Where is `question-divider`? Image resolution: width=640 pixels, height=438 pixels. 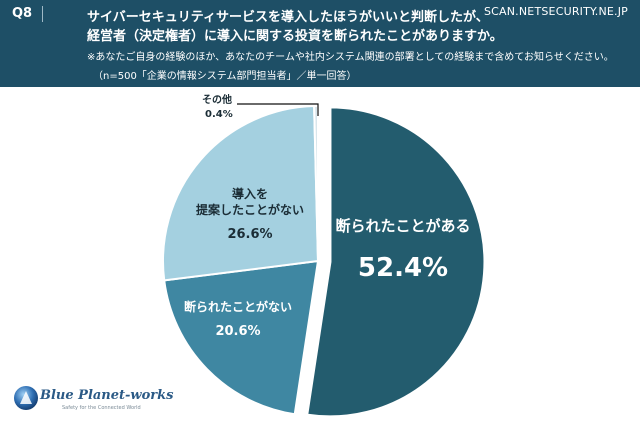
question-divider is located at coordinates (42, 14).